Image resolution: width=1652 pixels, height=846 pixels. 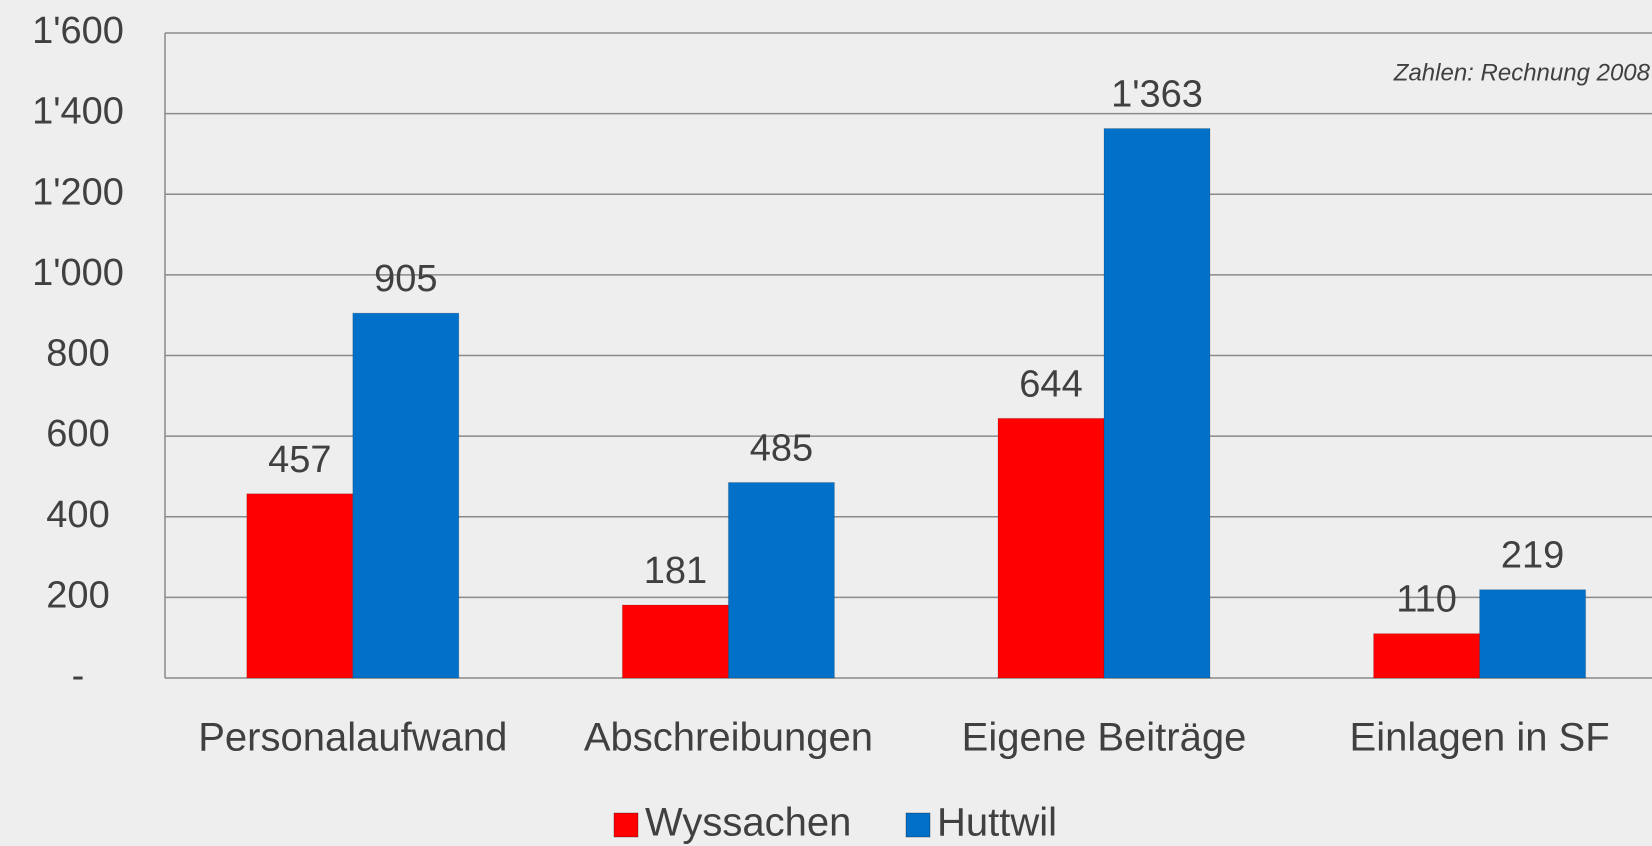 What do you see at coordinates (1104, 738) in the screenshot?
I see `x-tick-label: Eigene Beiträge` at bounding box center [1104, 738].